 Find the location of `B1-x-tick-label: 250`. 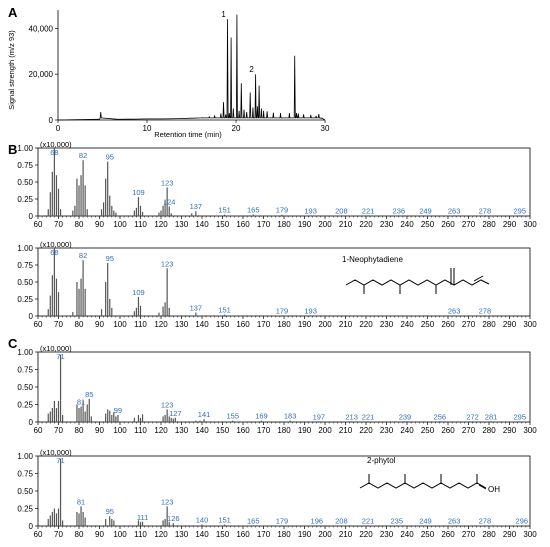

B1-x-tick-label: 250 is located at coordinates (428, 224).